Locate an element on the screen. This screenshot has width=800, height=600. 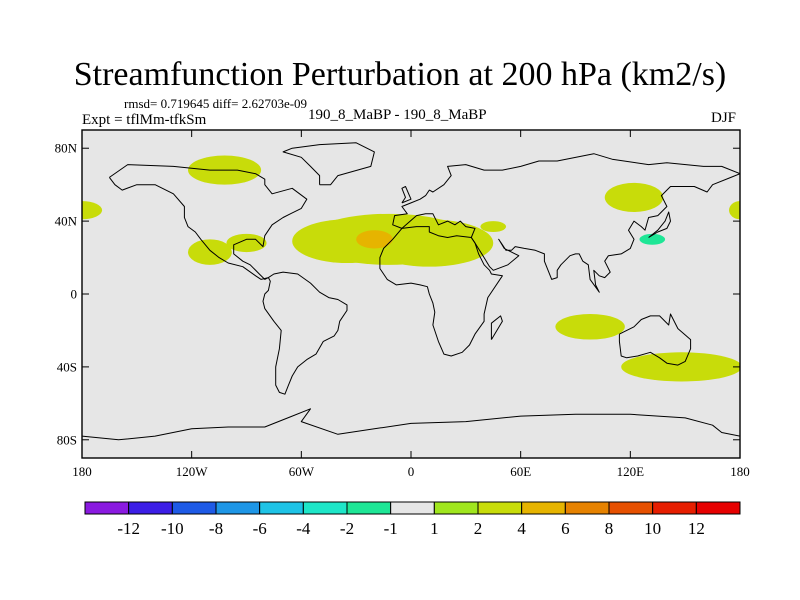
y-tick-label: 40N is located at coordinates (66, 221).